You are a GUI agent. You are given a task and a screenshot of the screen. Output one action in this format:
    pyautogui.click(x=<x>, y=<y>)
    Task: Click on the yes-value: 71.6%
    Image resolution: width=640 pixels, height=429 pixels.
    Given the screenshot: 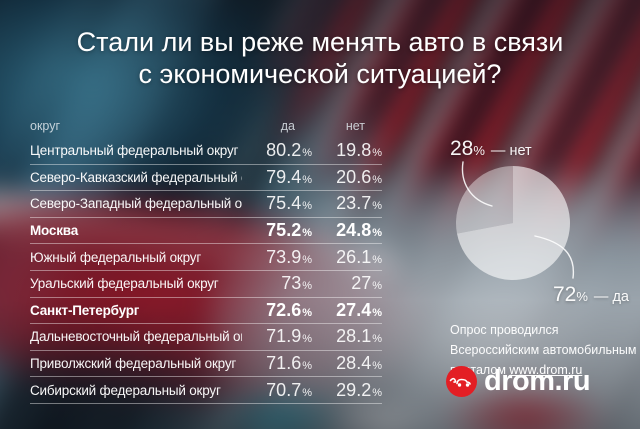 What is the action you would take?
    pyautogui.click(x=289, y=363)
    